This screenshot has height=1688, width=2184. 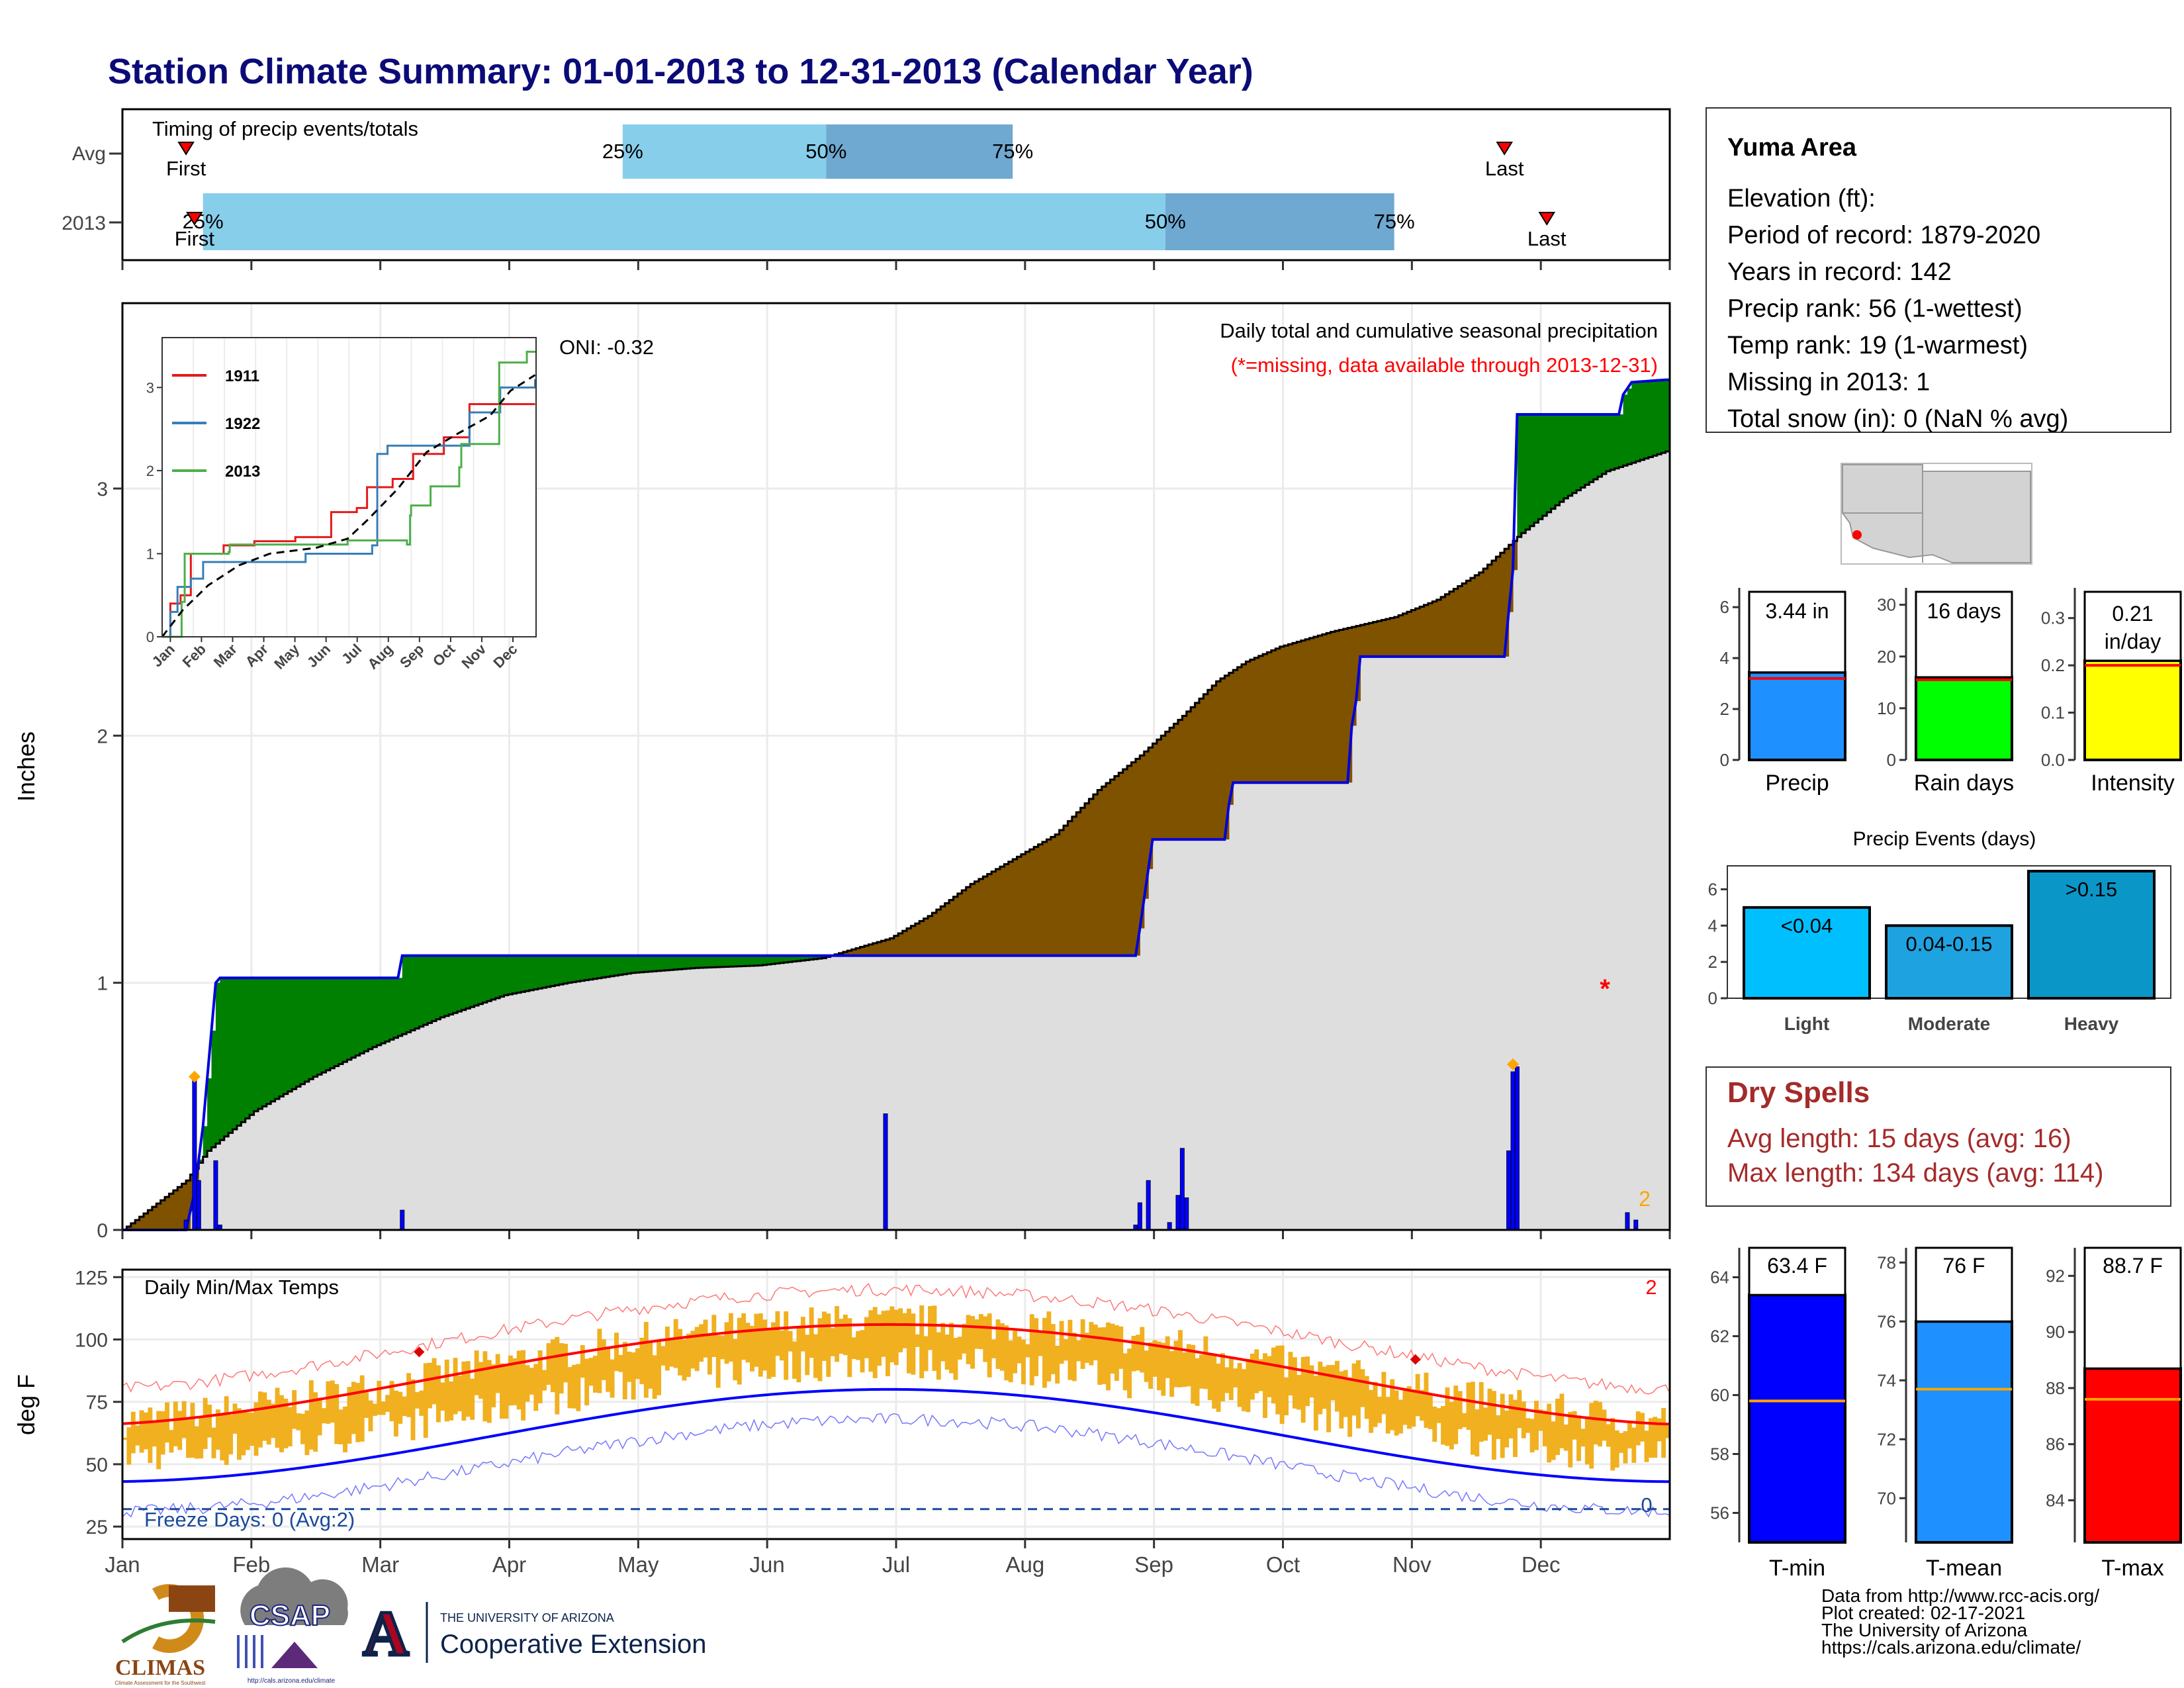 What do you see at coordinates (294, 1655) in the screenshot?
I see `csap-mountain` at bounding box center [294, 1655].